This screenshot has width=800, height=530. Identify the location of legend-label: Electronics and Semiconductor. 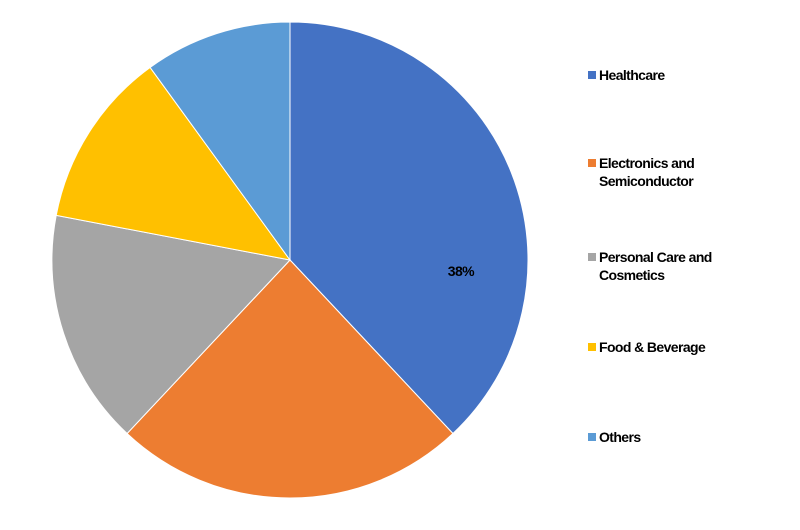
(647, 172).